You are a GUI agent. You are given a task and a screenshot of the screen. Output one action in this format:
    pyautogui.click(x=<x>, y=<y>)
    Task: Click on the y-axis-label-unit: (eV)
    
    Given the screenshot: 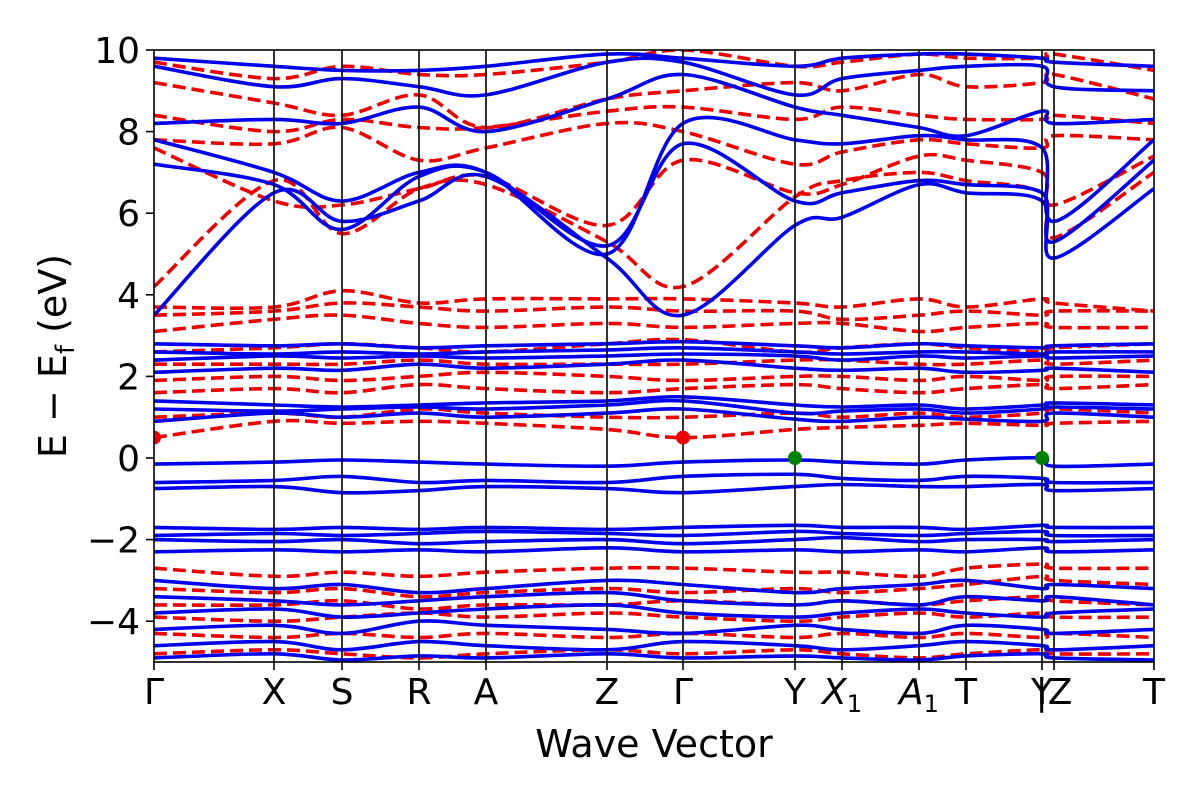 What is the action you would take?
    pyautogui.click(x=53, y=299)
    